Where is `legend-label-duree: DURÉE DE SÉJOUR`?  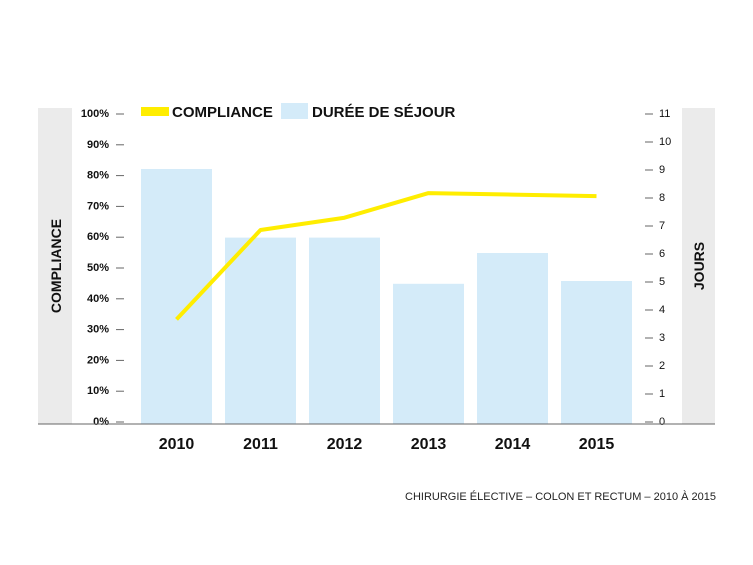
legend-label-duree: DURÉE DE SÉJOUR is located at coordinates (384, 112).